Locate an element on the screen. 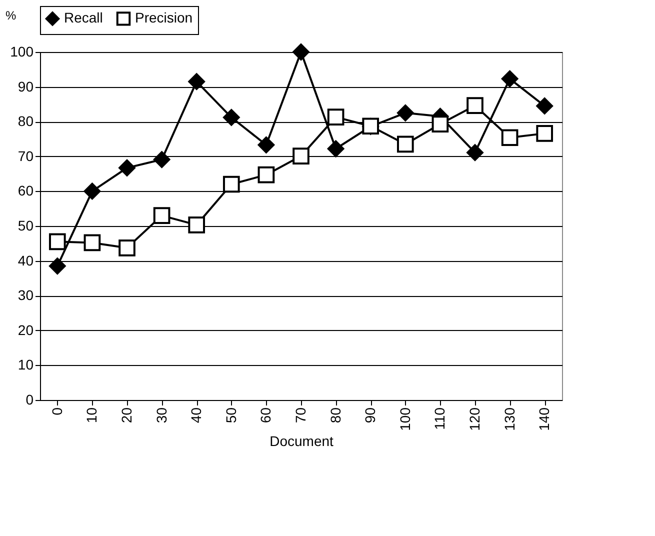 Image resolution: width=655 pixels, height=536 pixels. x-tick-label: 20 is located at coordinates (126, 415).